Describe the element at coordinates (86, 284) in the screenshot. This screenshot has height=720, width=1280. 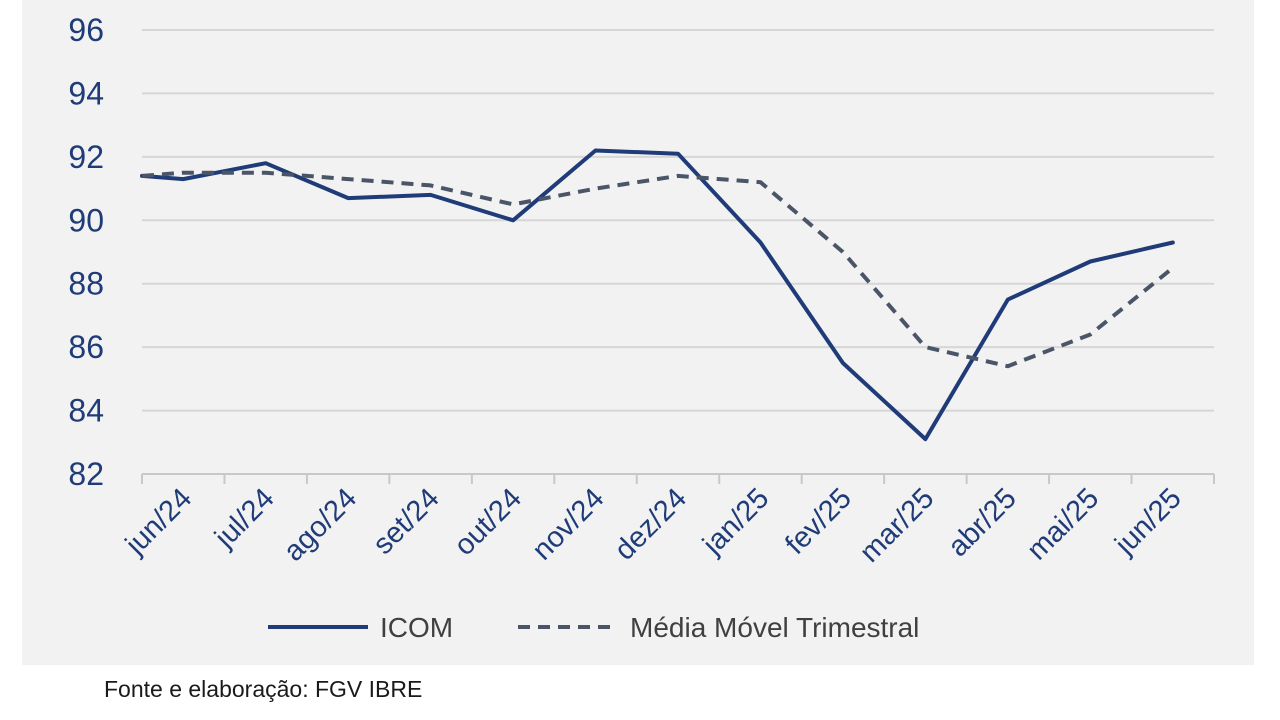
I see `y-tick-label: 88` at that location.